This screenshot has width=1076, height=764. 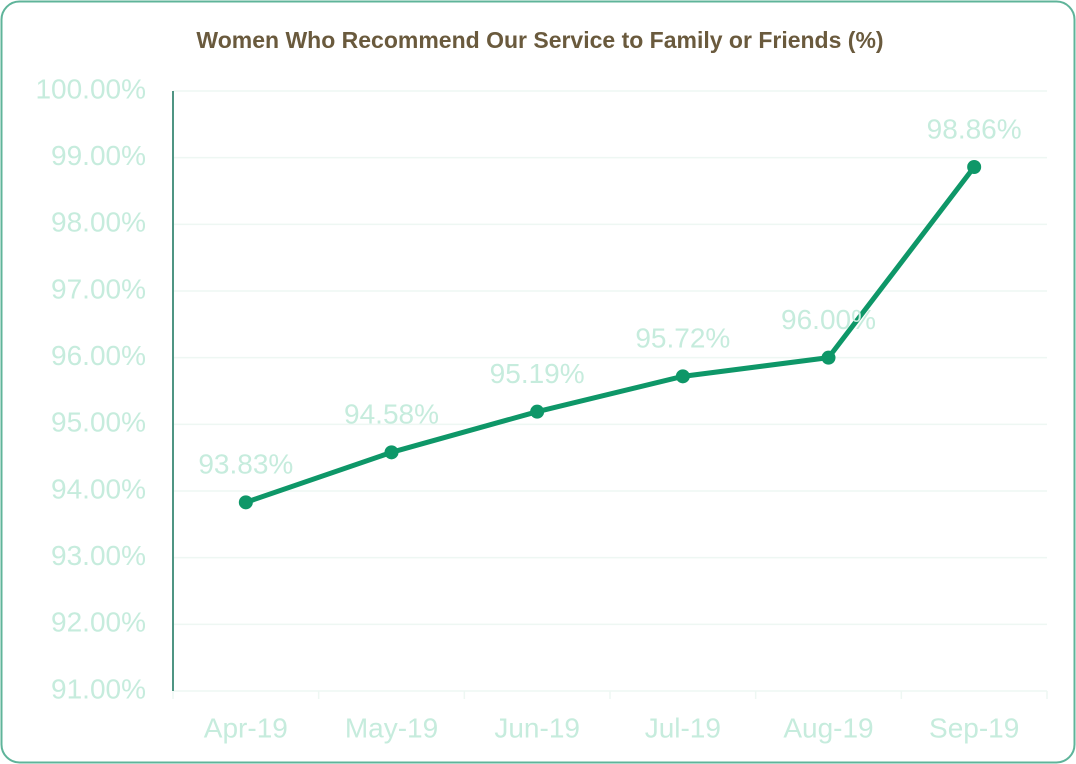 What do you see at coordinates (98, 622) in the screenshot?
I see `y-tick-label: 92.00%` at bounding box center [98, 622].